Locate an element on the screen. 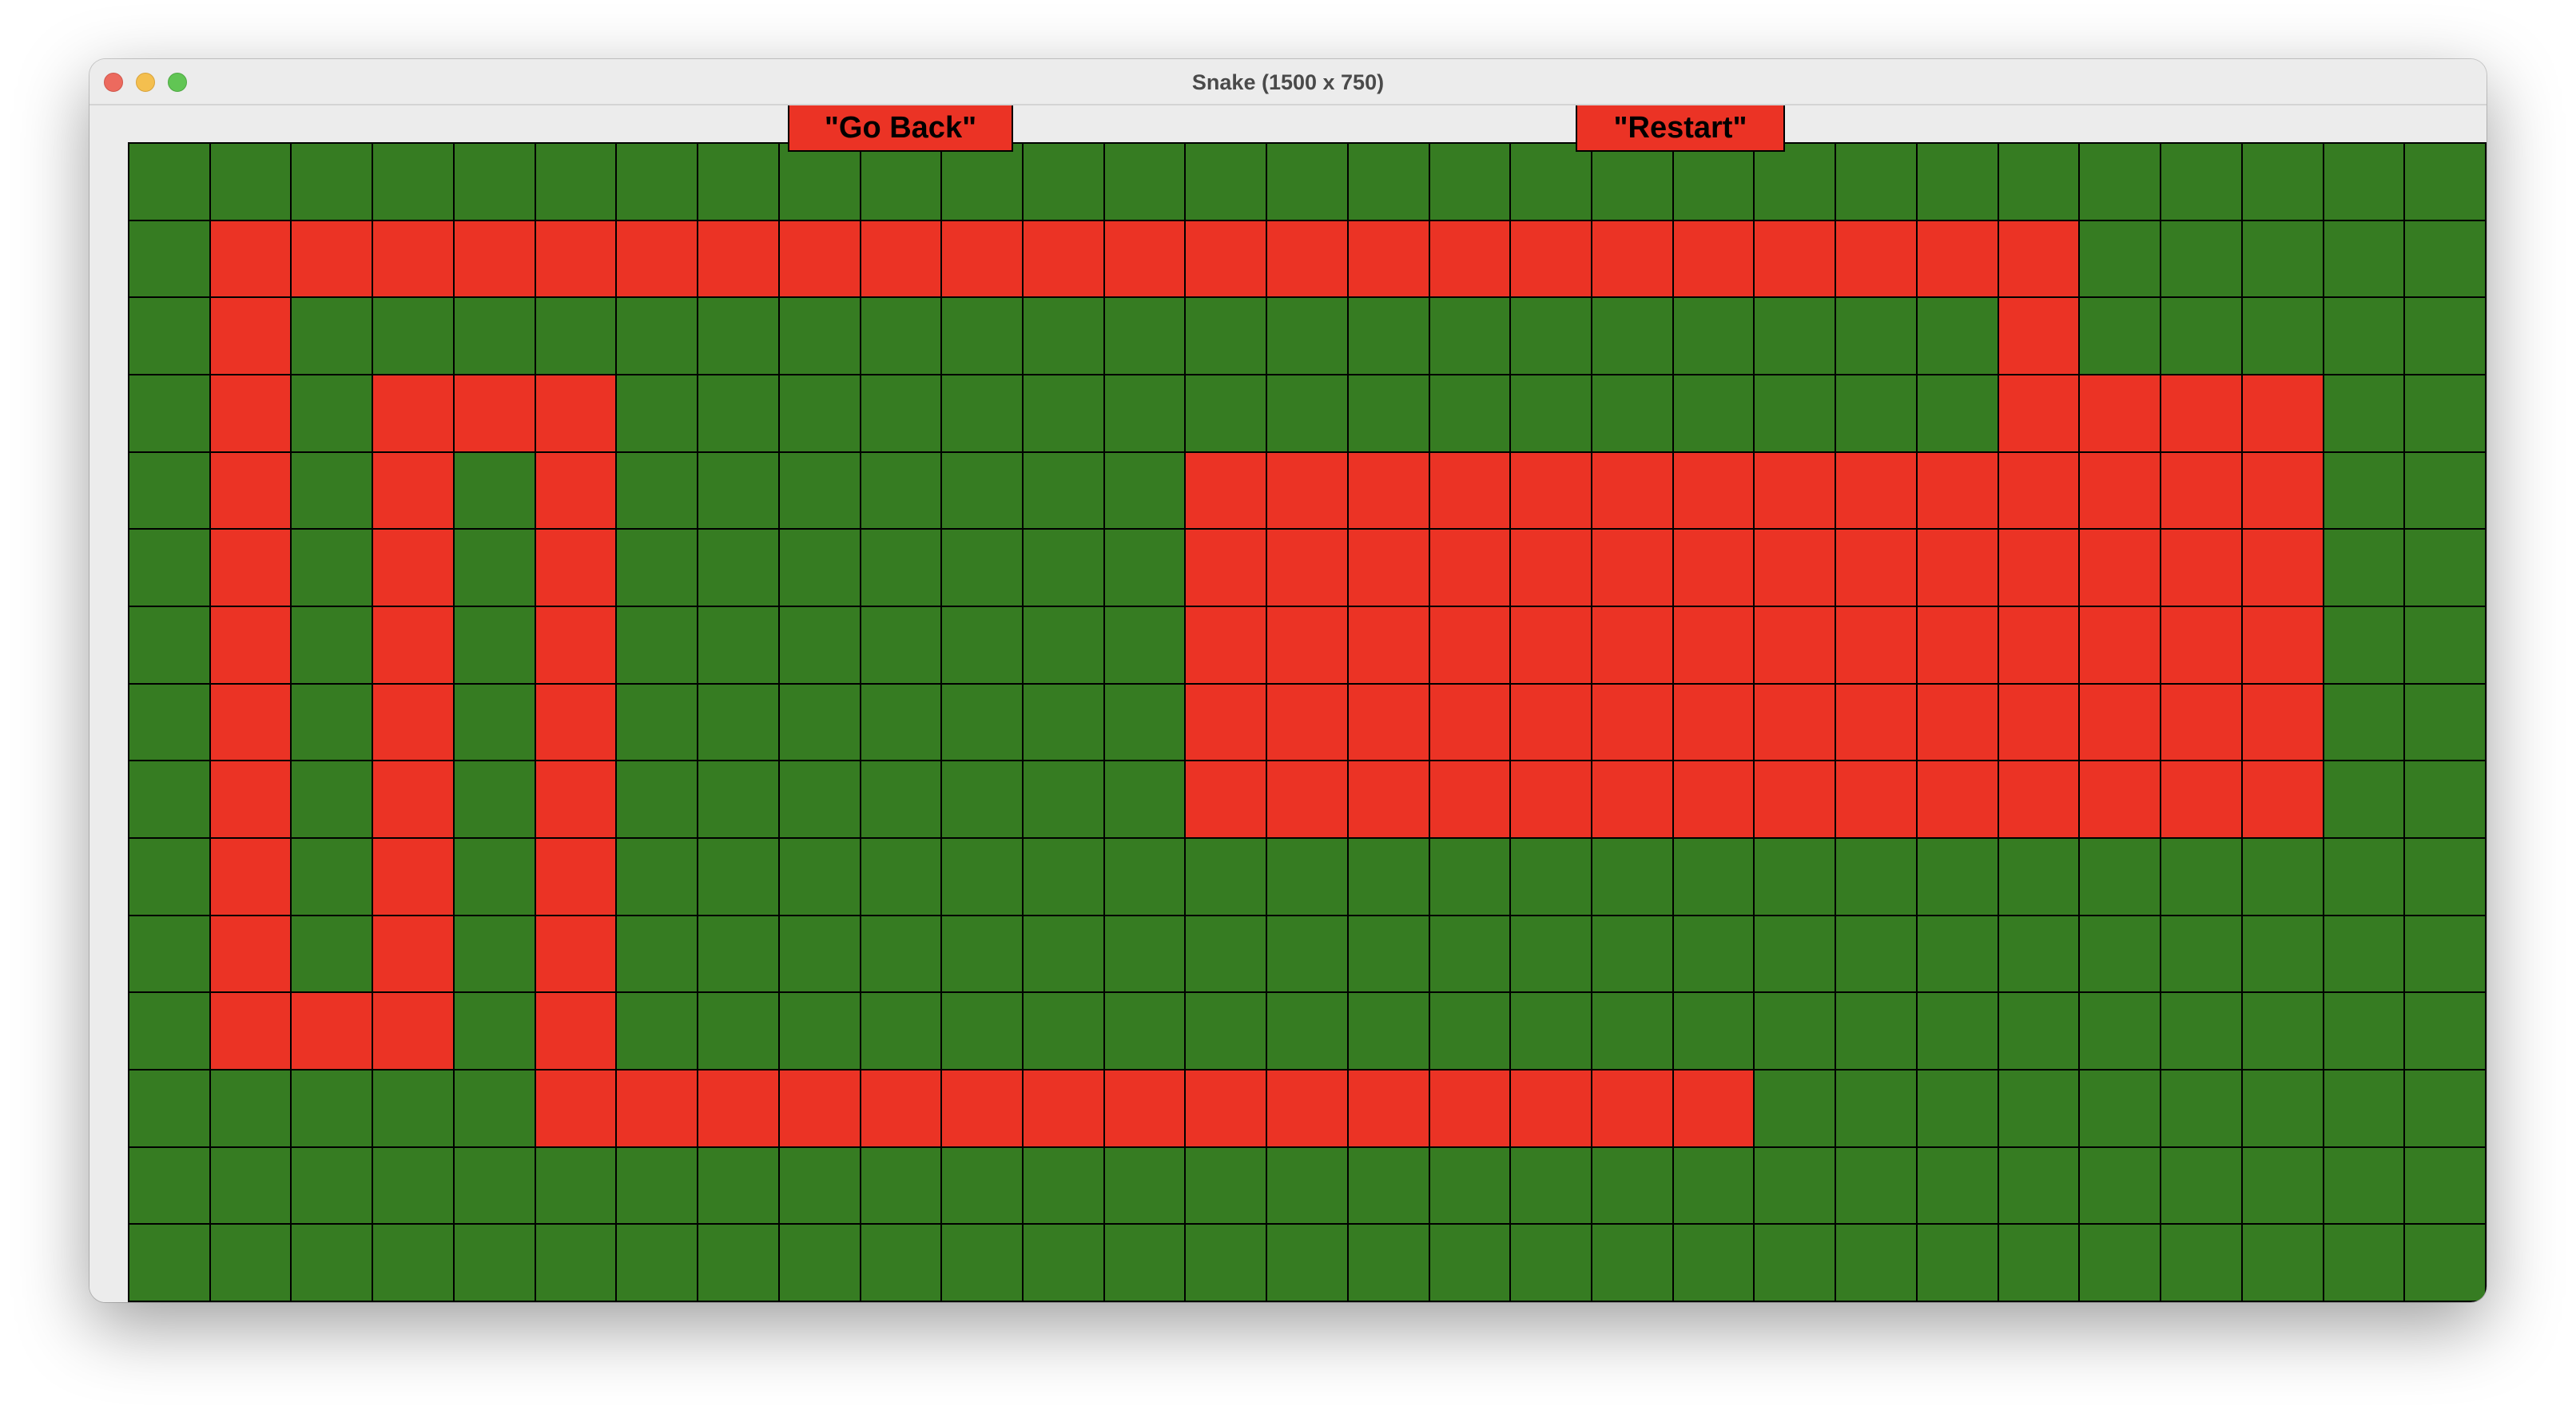  zoom-window-icon is located at coordinates (177, 82).